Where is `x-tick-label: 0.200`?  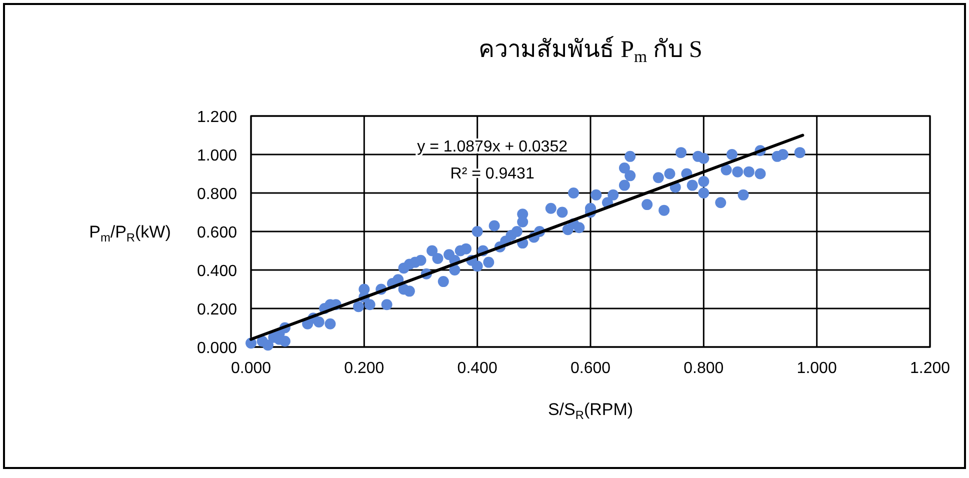
x-tick-label: 0.200 is located at coordinates (364, 368).